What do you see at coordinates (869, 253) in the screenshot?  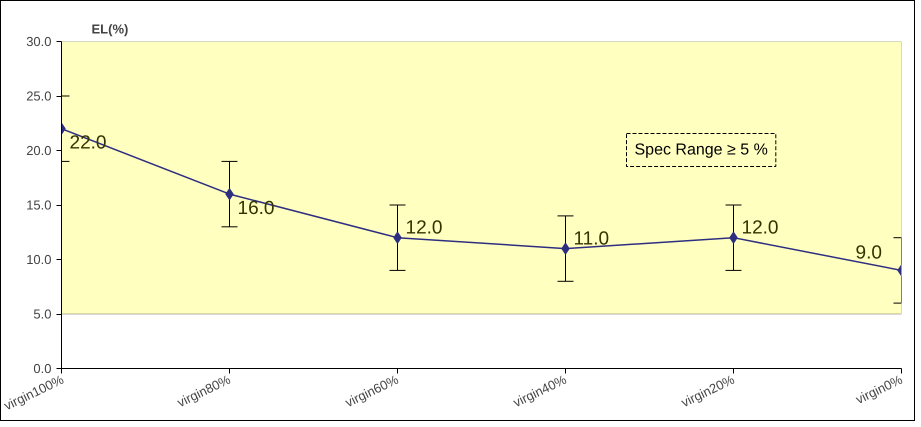 I see `data-label: 9.0` at bounding box center [869, 253].